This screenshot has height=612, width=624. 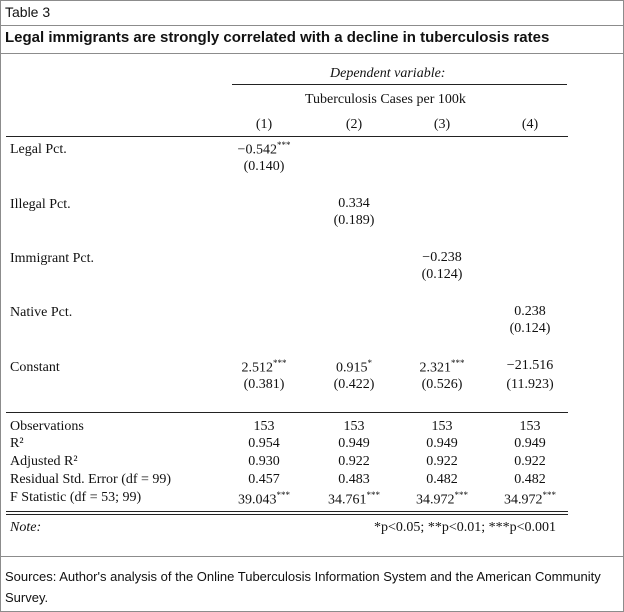 What do you see at coordinates (442, 479) in the screenshot?
I see `residual-se-3: 0.482` at bounding box center [442, 479].